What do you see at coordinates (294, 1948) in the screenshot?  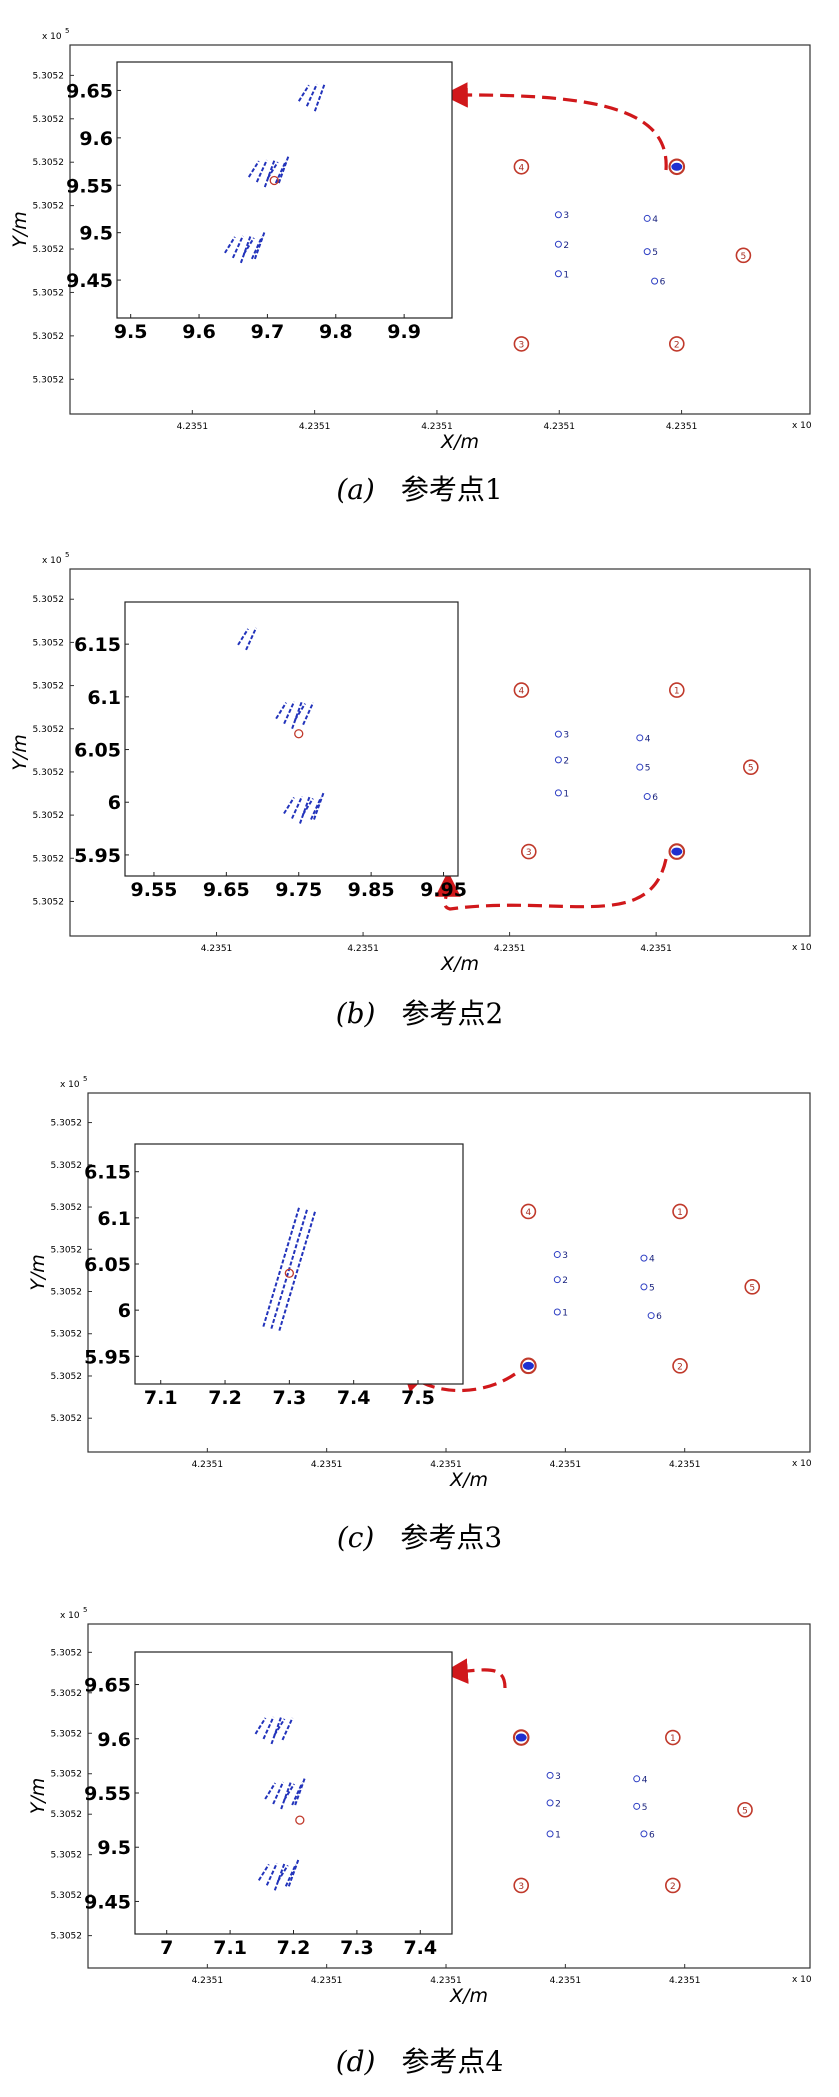 I see `inset-x-tick-label: 7.2` at bounding box center [294, 1948].